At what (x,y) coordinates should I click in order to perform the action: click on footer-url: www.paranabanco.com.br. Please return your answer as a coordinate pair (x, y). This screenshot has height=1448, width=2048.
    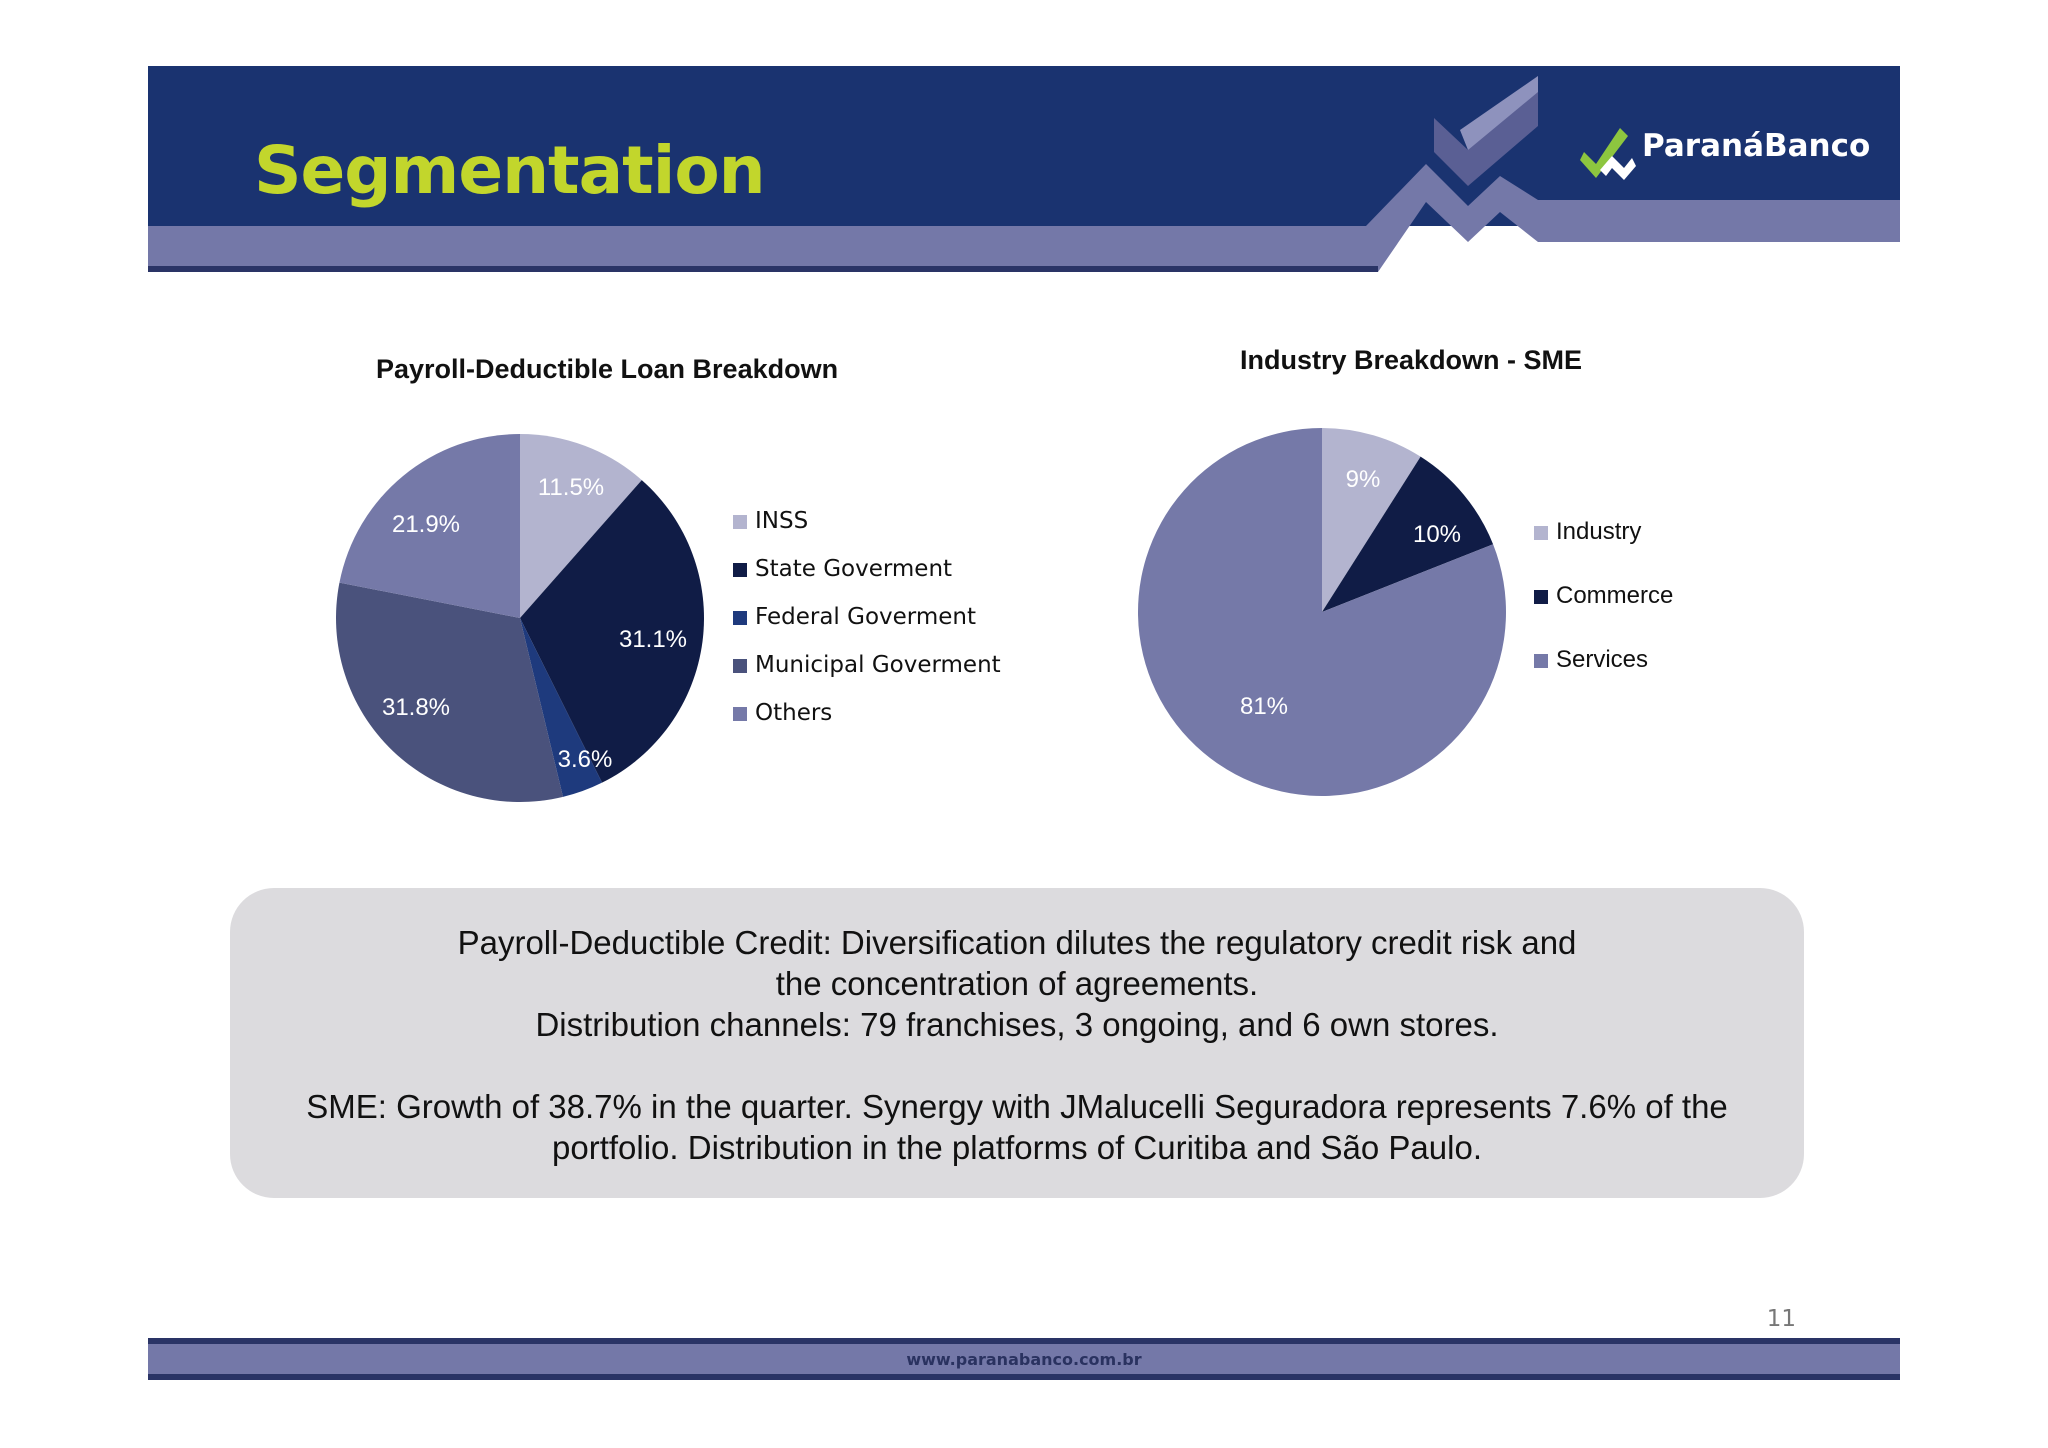
    Looking at the image, I should click on (1024, 1359).